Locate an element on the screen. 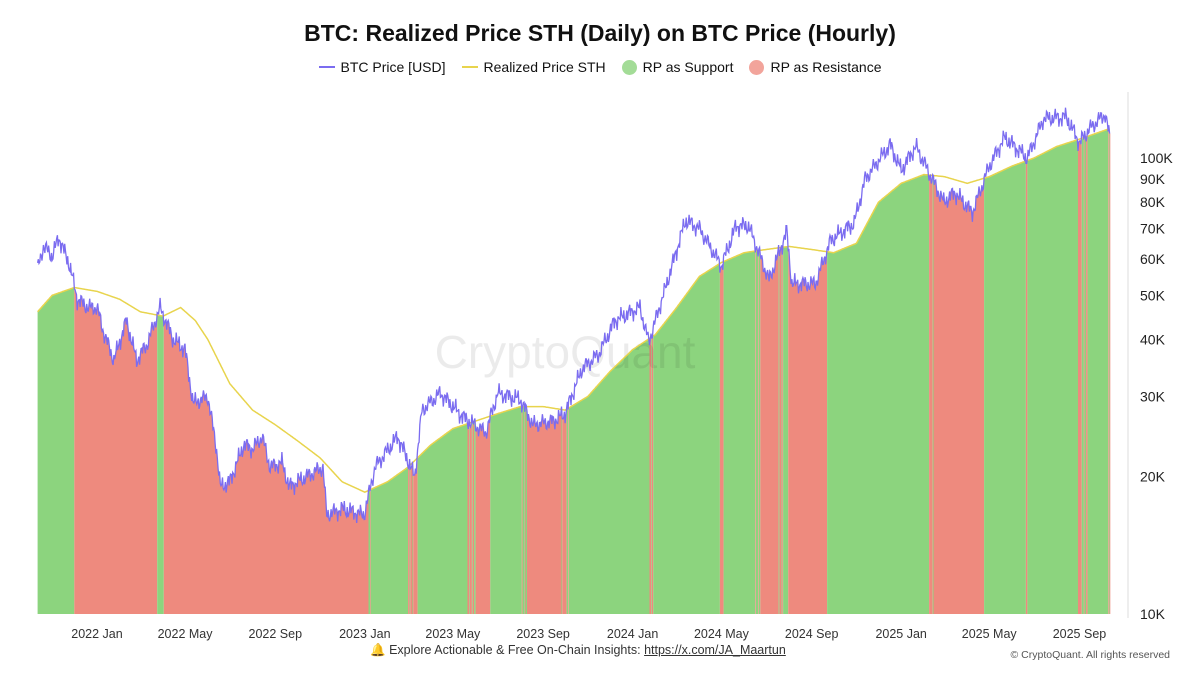 This screenshot has width=1200, height=675. bell-icon: 🔔 is located at coordinates (378, 650).